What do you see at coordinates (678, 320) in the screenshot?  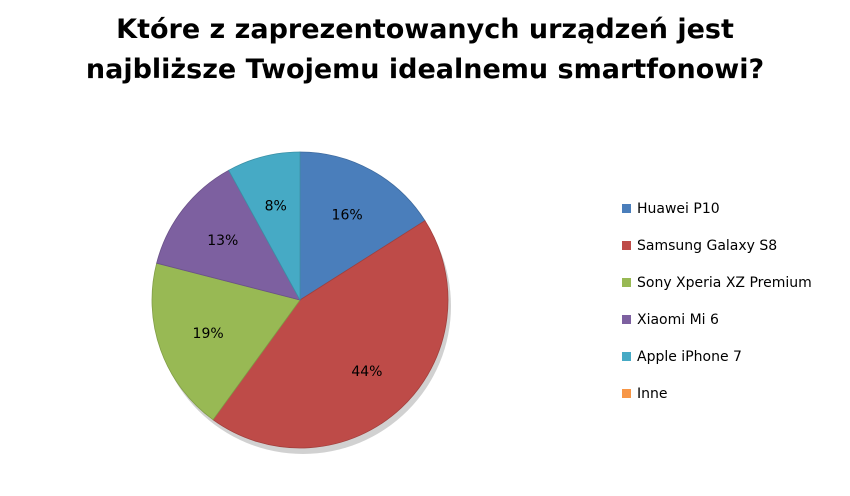 I see `legend-label-4: Xiaomi Mi 6` at bounding box center [678, 320].